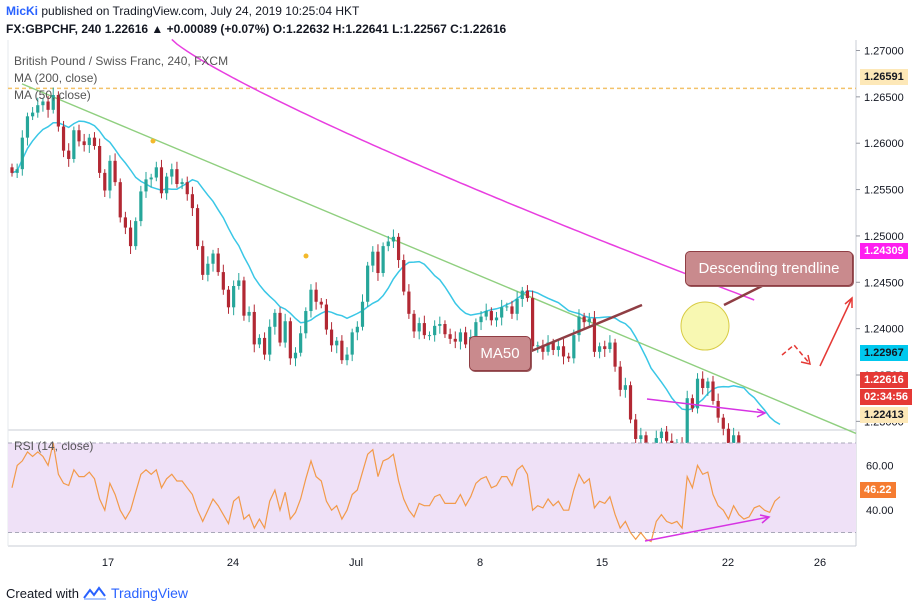 This screenshot has height=611, width=920. Describe the element at coordinates (54, 446) in the screenshot. I see `rsi-legend: RSI (14, close)` at that location.